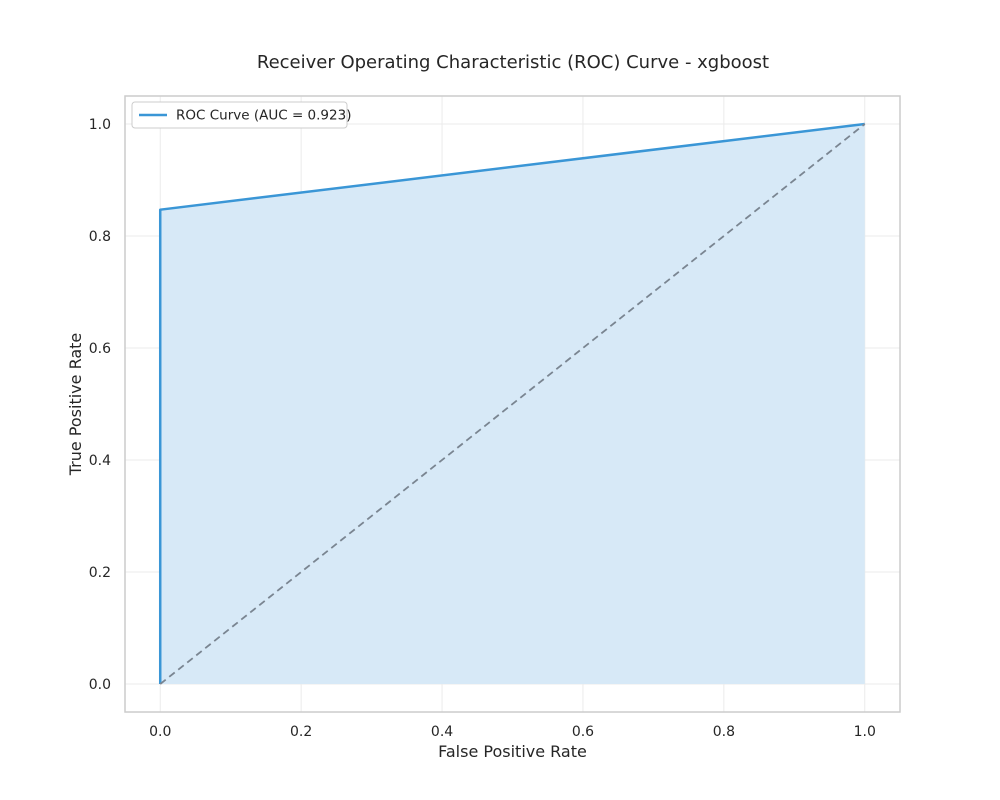 Image resolution: width=1000 pixels, height=800 pixels. I want to click on x-tick-label: 0.4, so click(442, 732).